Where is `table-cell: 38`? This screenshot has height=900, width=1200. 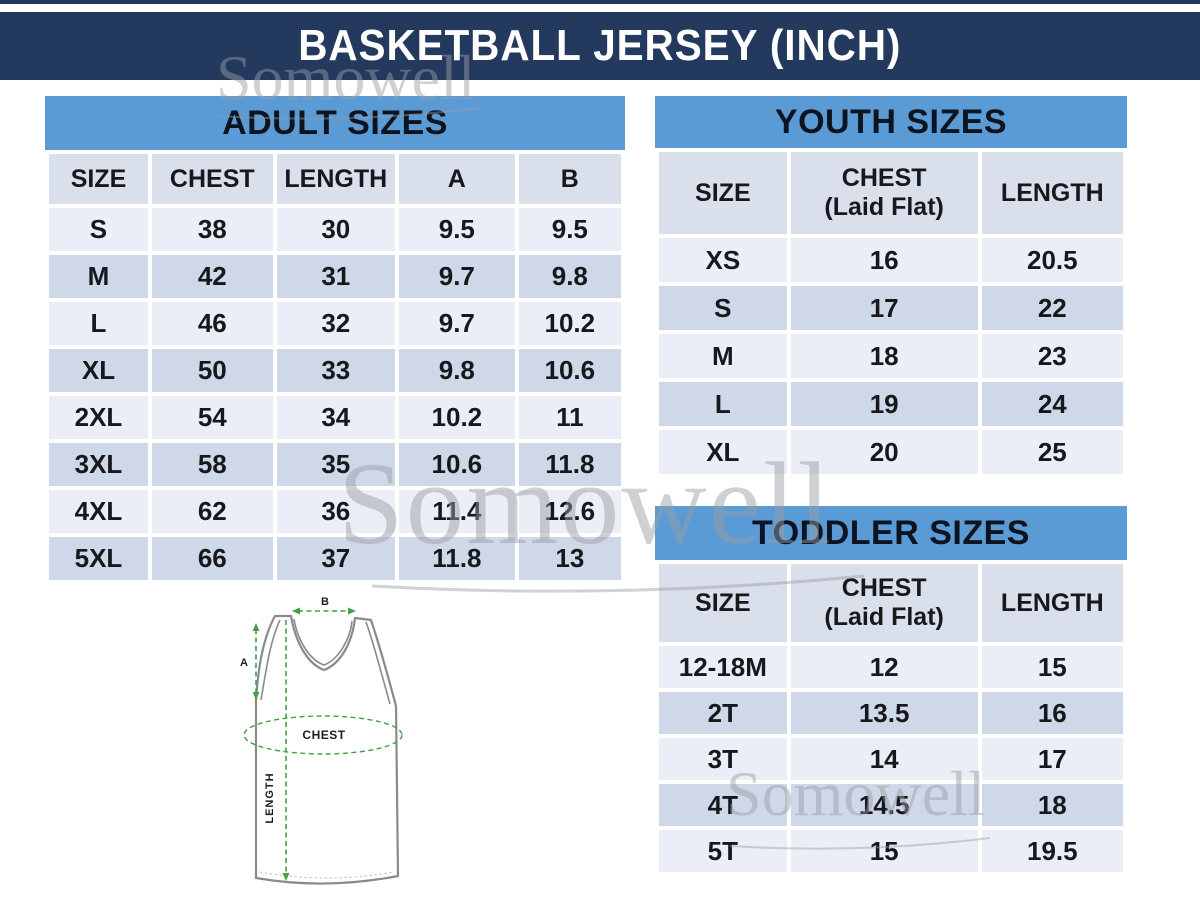
table-cell: 38 is located at coordinates (212, 229).